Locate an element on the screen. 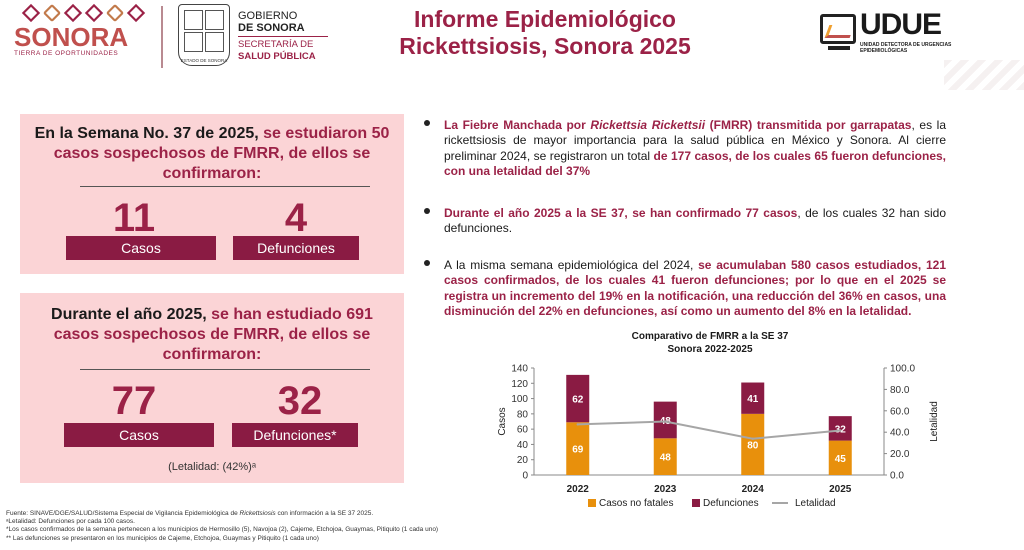 The width and height of the screenshot is (1024, 550). header-divider is located at coordinates (162, 37).